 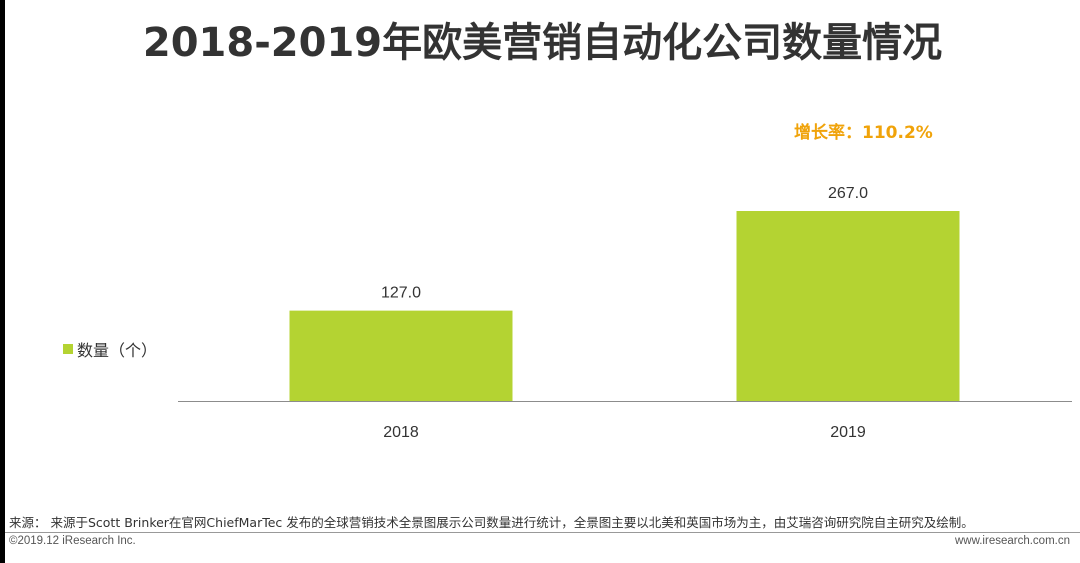 What do you see at coordinates (848, 432) in the screenshot?
I see `x-tick-label-2019: 2019` at bounding box center [848, 432].